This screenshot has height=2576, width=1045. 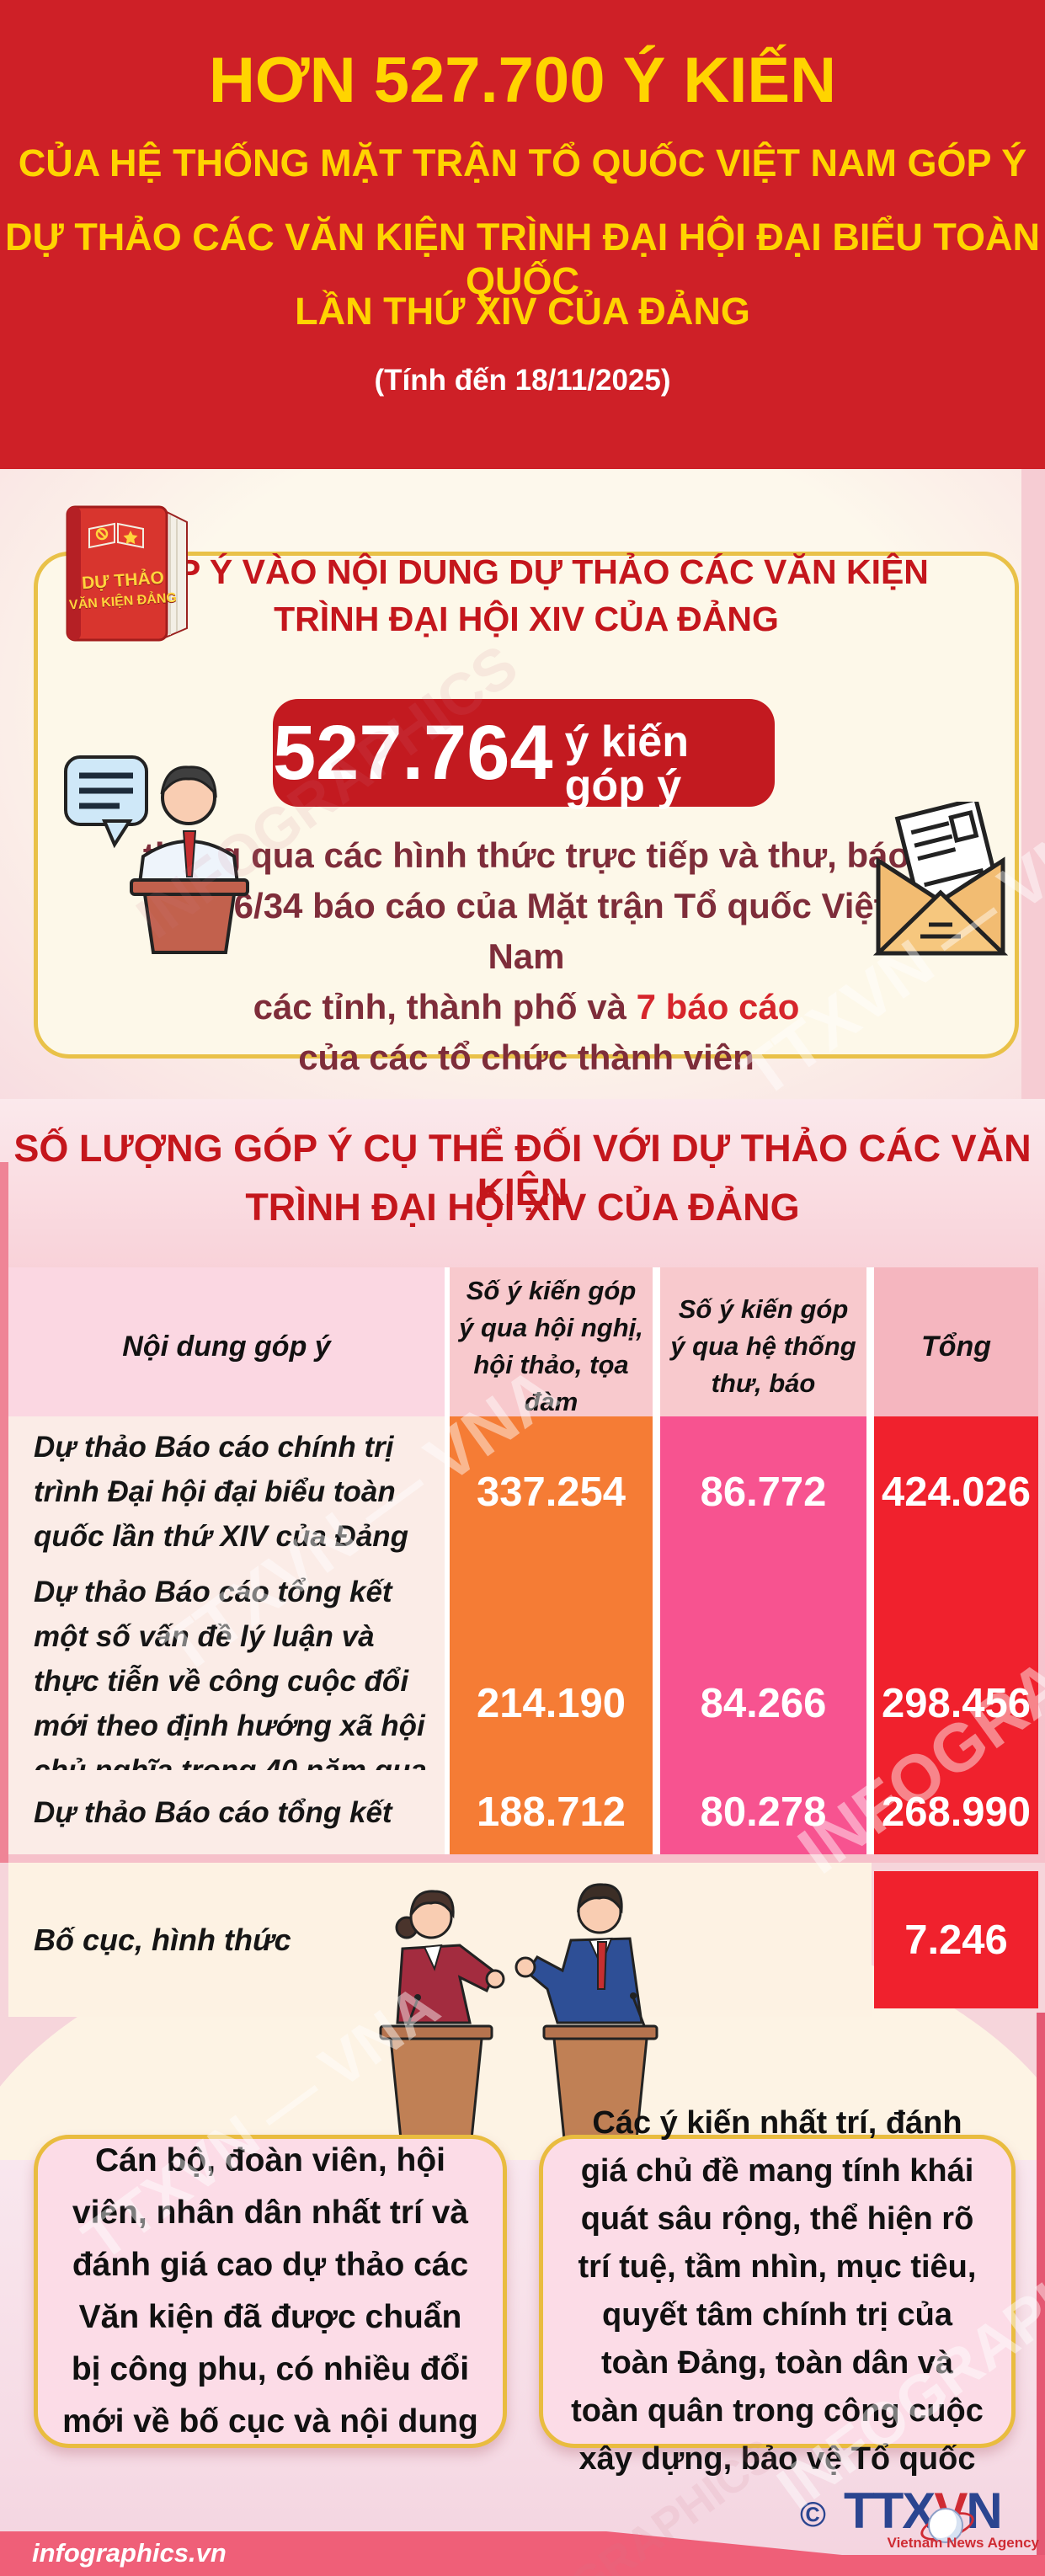 I want to click on row-label: Bố cục, hình thức, so click(x=162, y=1939).